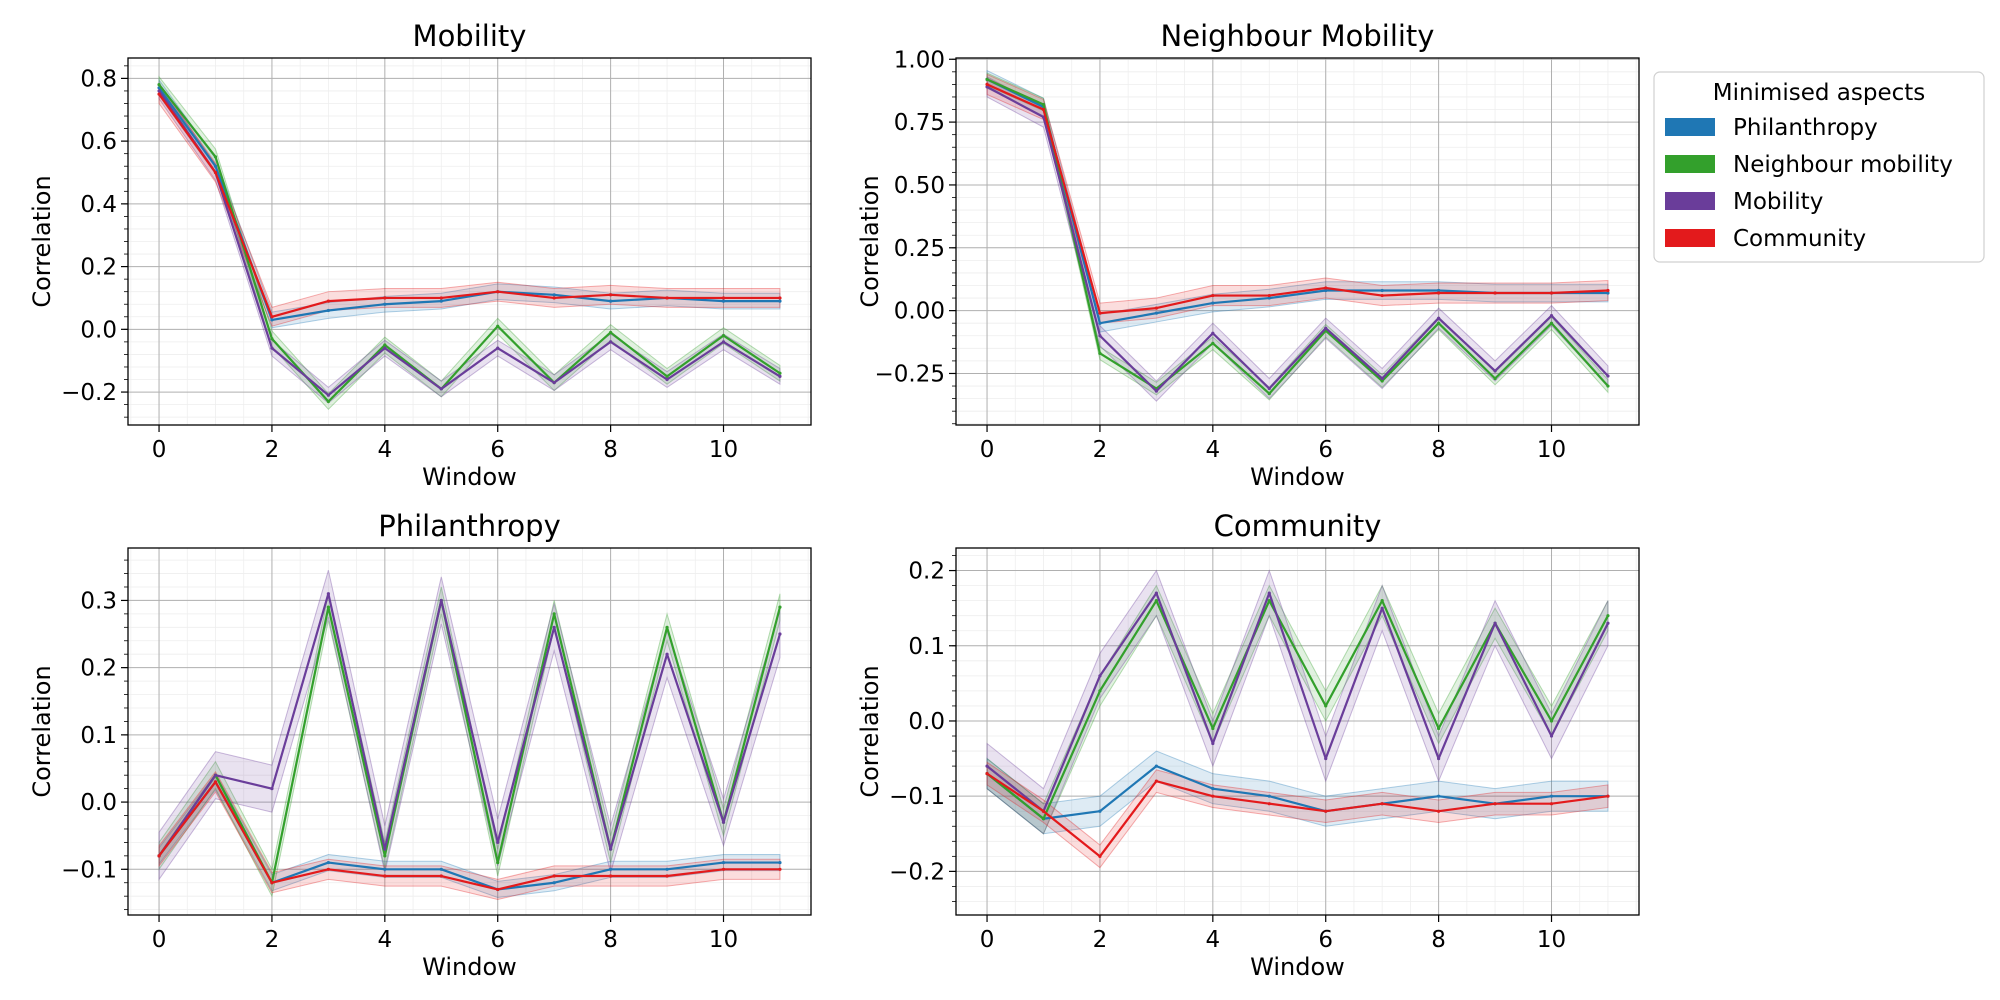 The height and width of the screenshot is (1000, 2000). Describe the element at coordinates (98, 601) in the screenshot. I see `y-tick-label: 0.3` at that location.